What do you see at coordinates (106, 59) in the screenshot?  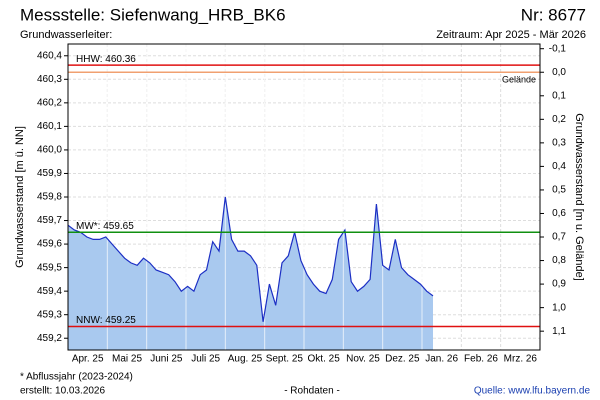 I see `reference-label: HHW: 460.36` at bounding box center [106, 59].